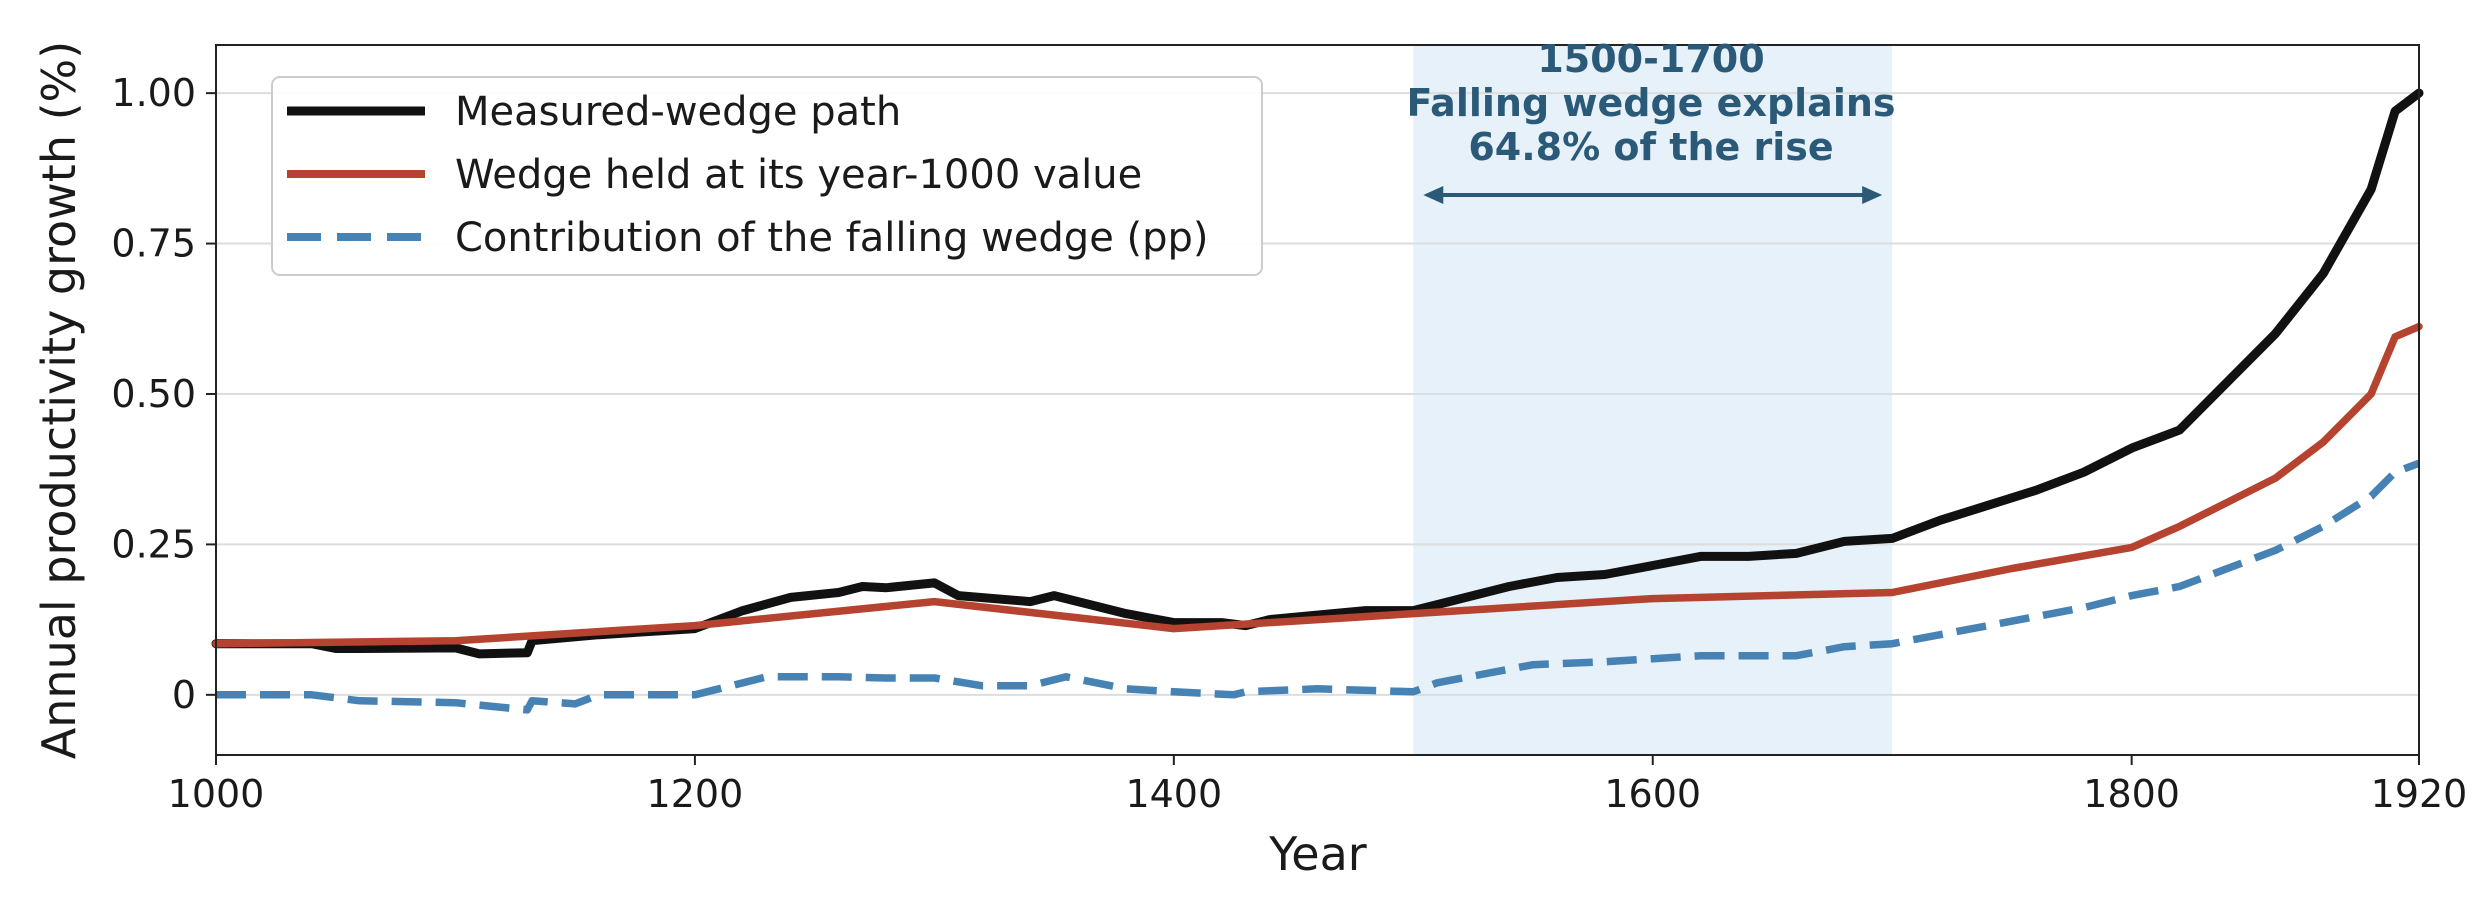  What do you see at coordinates (59, 400) in the screenshot?
I see `y-axis-label: Annual productivity growth (%)` at bounding box center [59, 400].